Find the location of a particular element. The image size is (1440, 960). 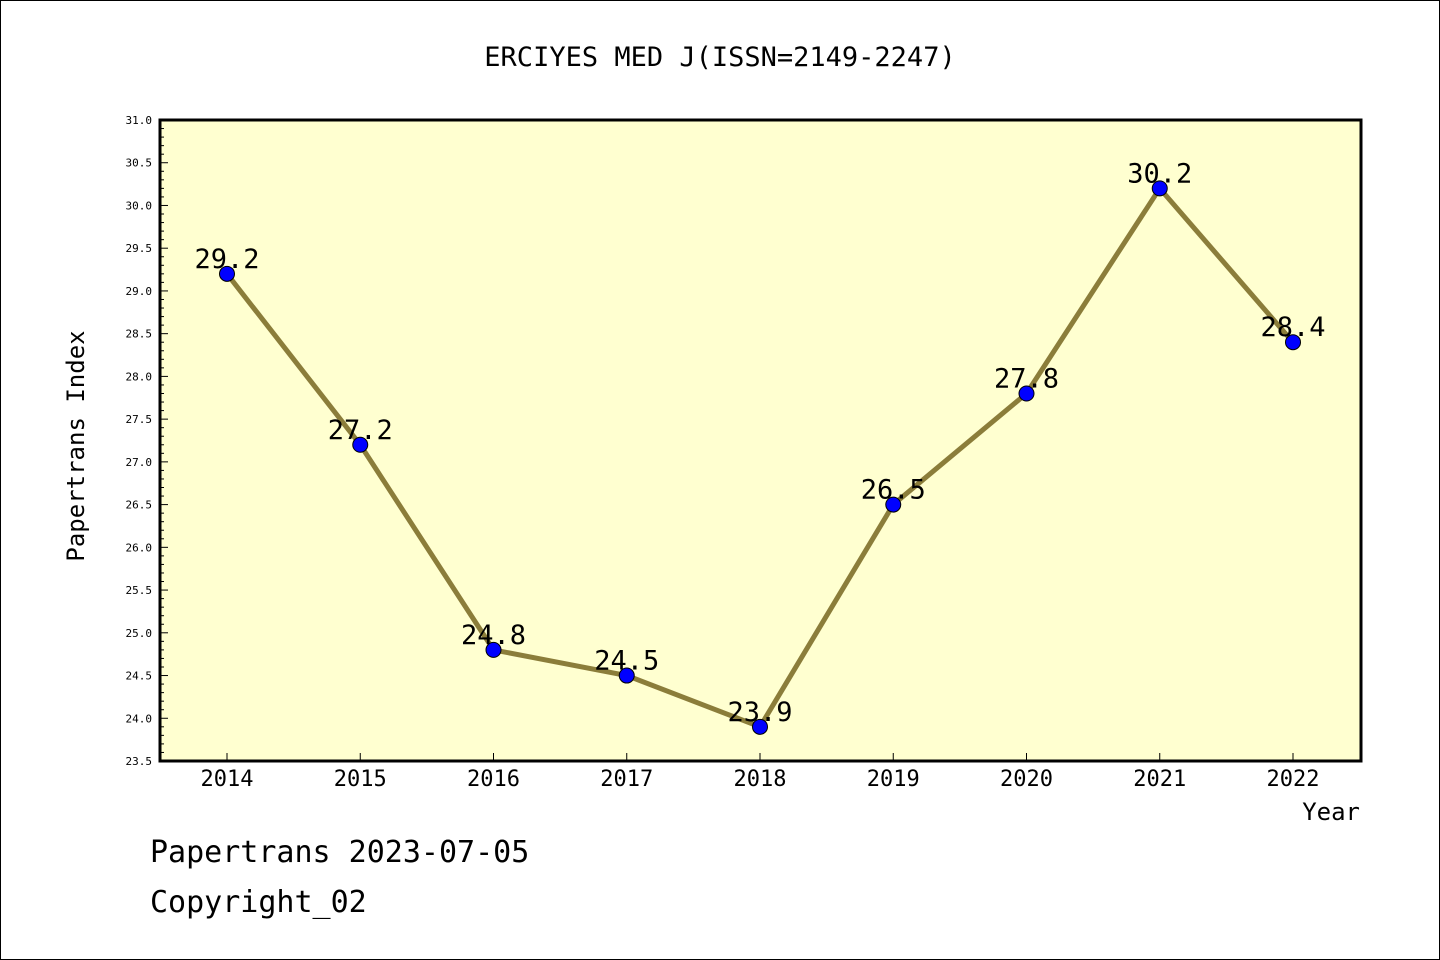

data-label: 29.2 is located at coordinates (226, 259).